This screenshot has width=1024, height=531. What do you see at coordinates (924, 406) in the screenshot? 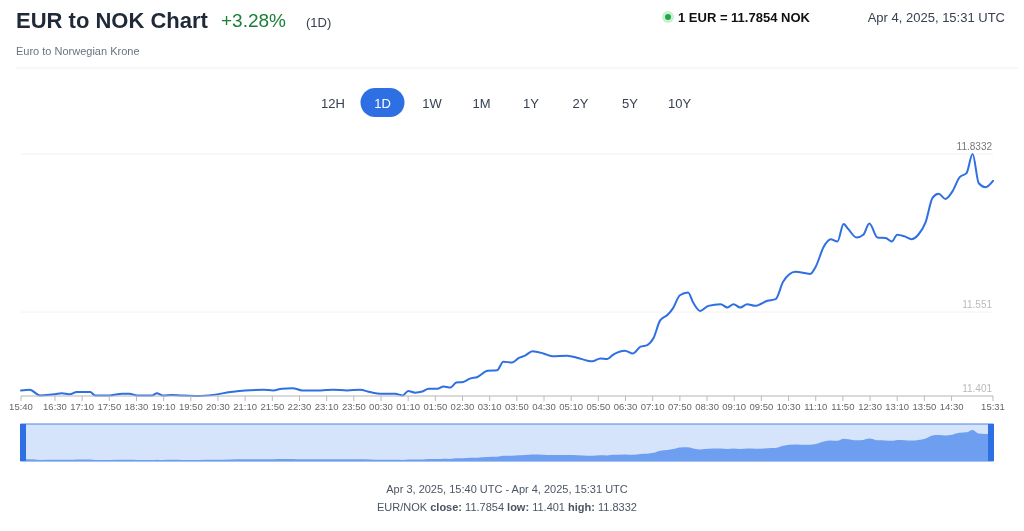
I see `x-tick-label: 13:50` at bounding box center [924, 406].